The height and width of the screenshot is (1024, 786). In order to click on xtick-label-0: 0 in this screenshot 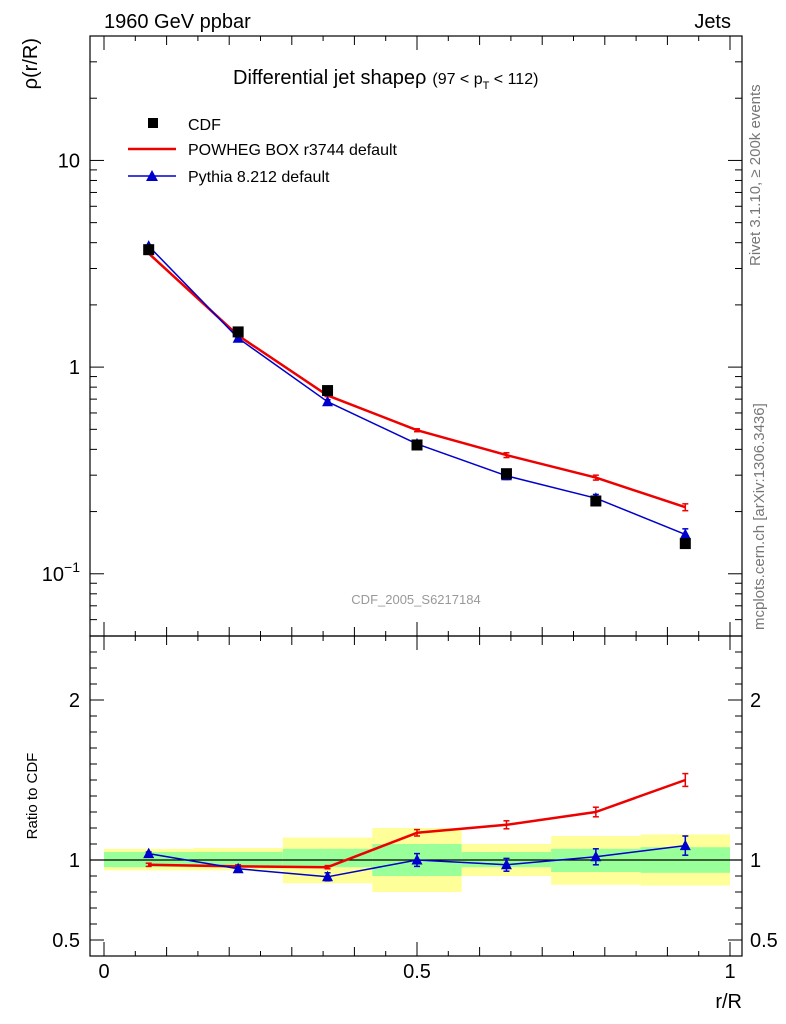, I will do `click(103, 972)`.